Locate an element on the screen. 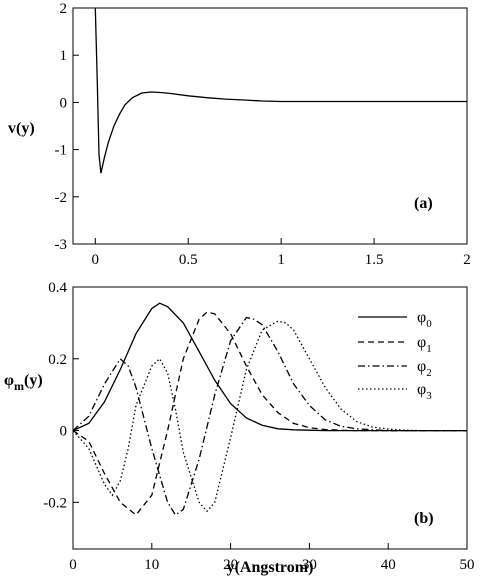 The height and width of the screenshot is (578, 485). panel-b-legend: φ0 φ1 φ2 φ3 is located at coordinates (395, 355).